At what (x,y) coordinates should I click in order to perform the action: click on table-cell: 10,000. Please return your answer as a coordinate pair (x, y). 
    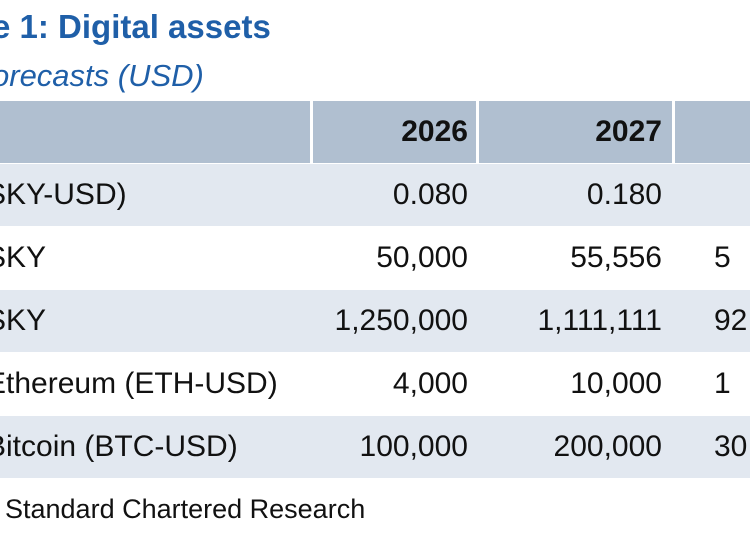
    Looking at the image, I should click on (616, 383).